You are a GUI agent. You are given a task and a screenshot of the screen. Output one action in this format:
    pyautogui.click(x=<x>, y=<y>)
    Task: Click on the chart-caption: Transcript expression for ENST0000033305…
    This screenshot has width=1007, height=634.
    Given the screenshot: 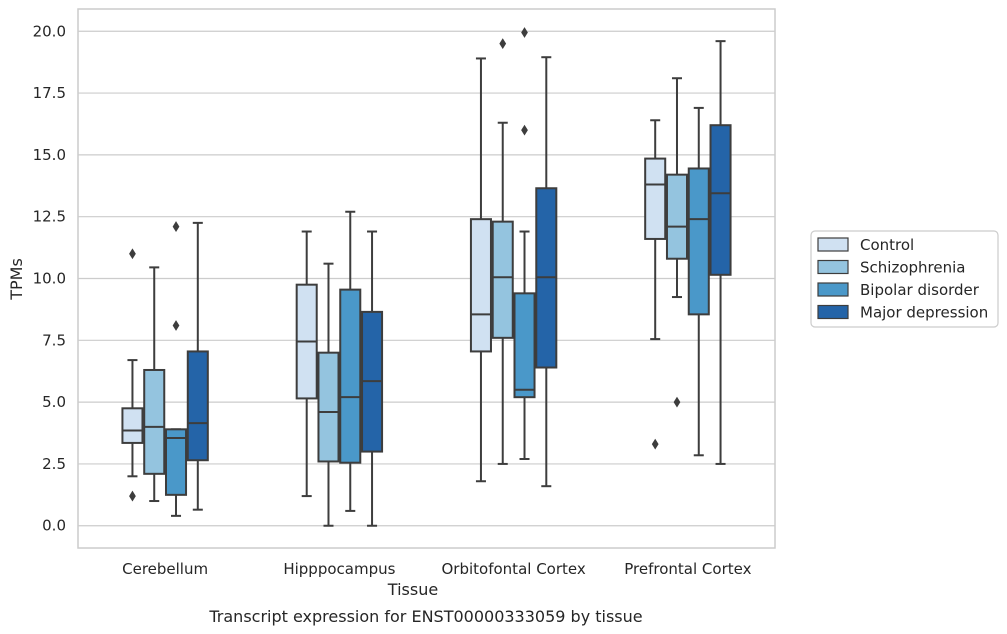 What is the action you would take?
    pyautogui.click(x=425, y=616)
    